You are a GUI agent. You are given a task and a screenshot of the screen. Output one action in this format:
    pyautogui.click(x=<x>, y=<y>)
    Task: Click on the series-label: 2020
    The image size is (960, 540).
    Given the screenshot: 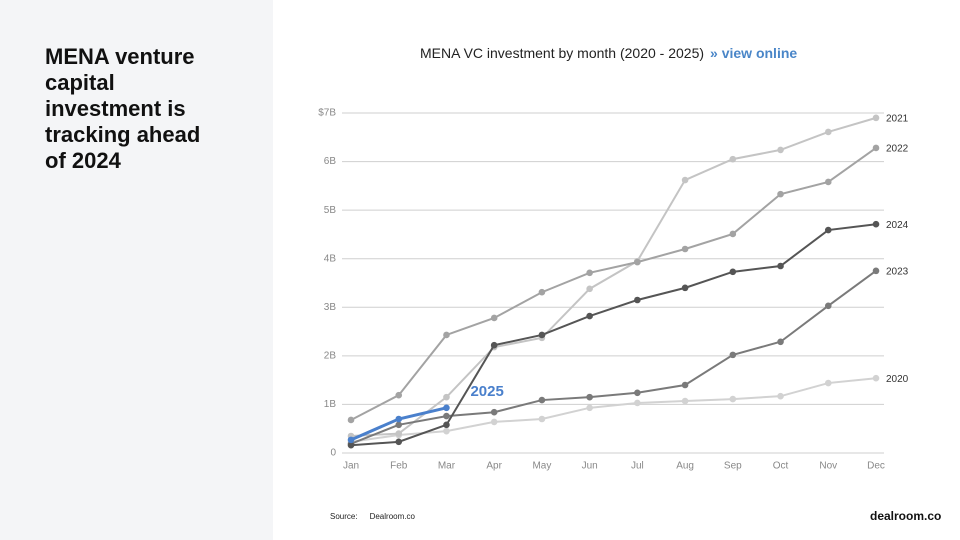 What is the action you would take?
    pyautogui.click(x=897, y=379)
    